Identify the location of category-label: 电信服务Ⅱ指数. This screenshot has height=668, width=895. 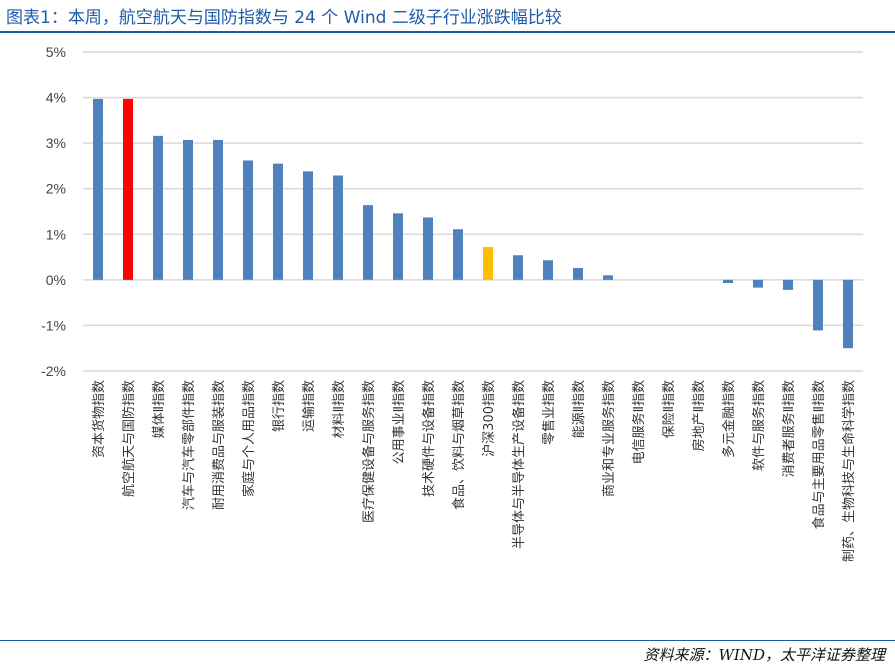
(639, 422).